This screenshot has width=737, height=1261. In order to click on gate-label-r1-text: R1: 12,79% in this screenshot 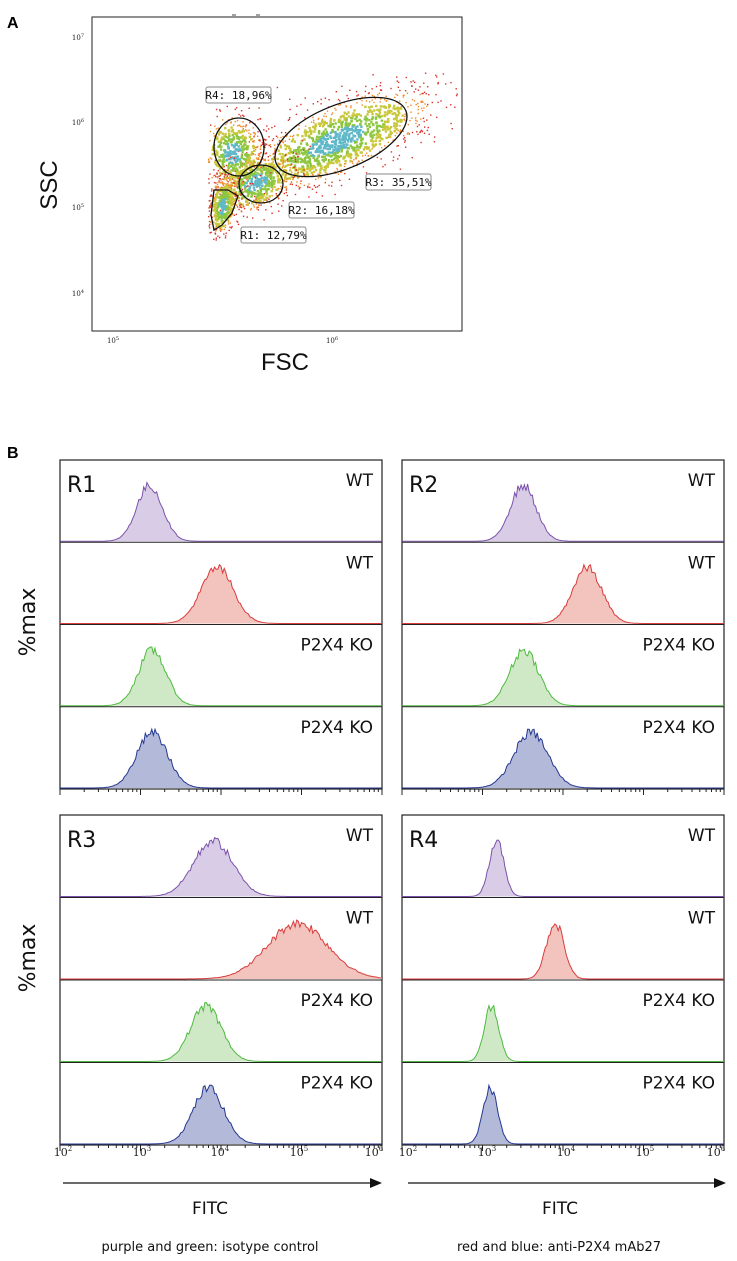, I will do `click(273, 235)`.